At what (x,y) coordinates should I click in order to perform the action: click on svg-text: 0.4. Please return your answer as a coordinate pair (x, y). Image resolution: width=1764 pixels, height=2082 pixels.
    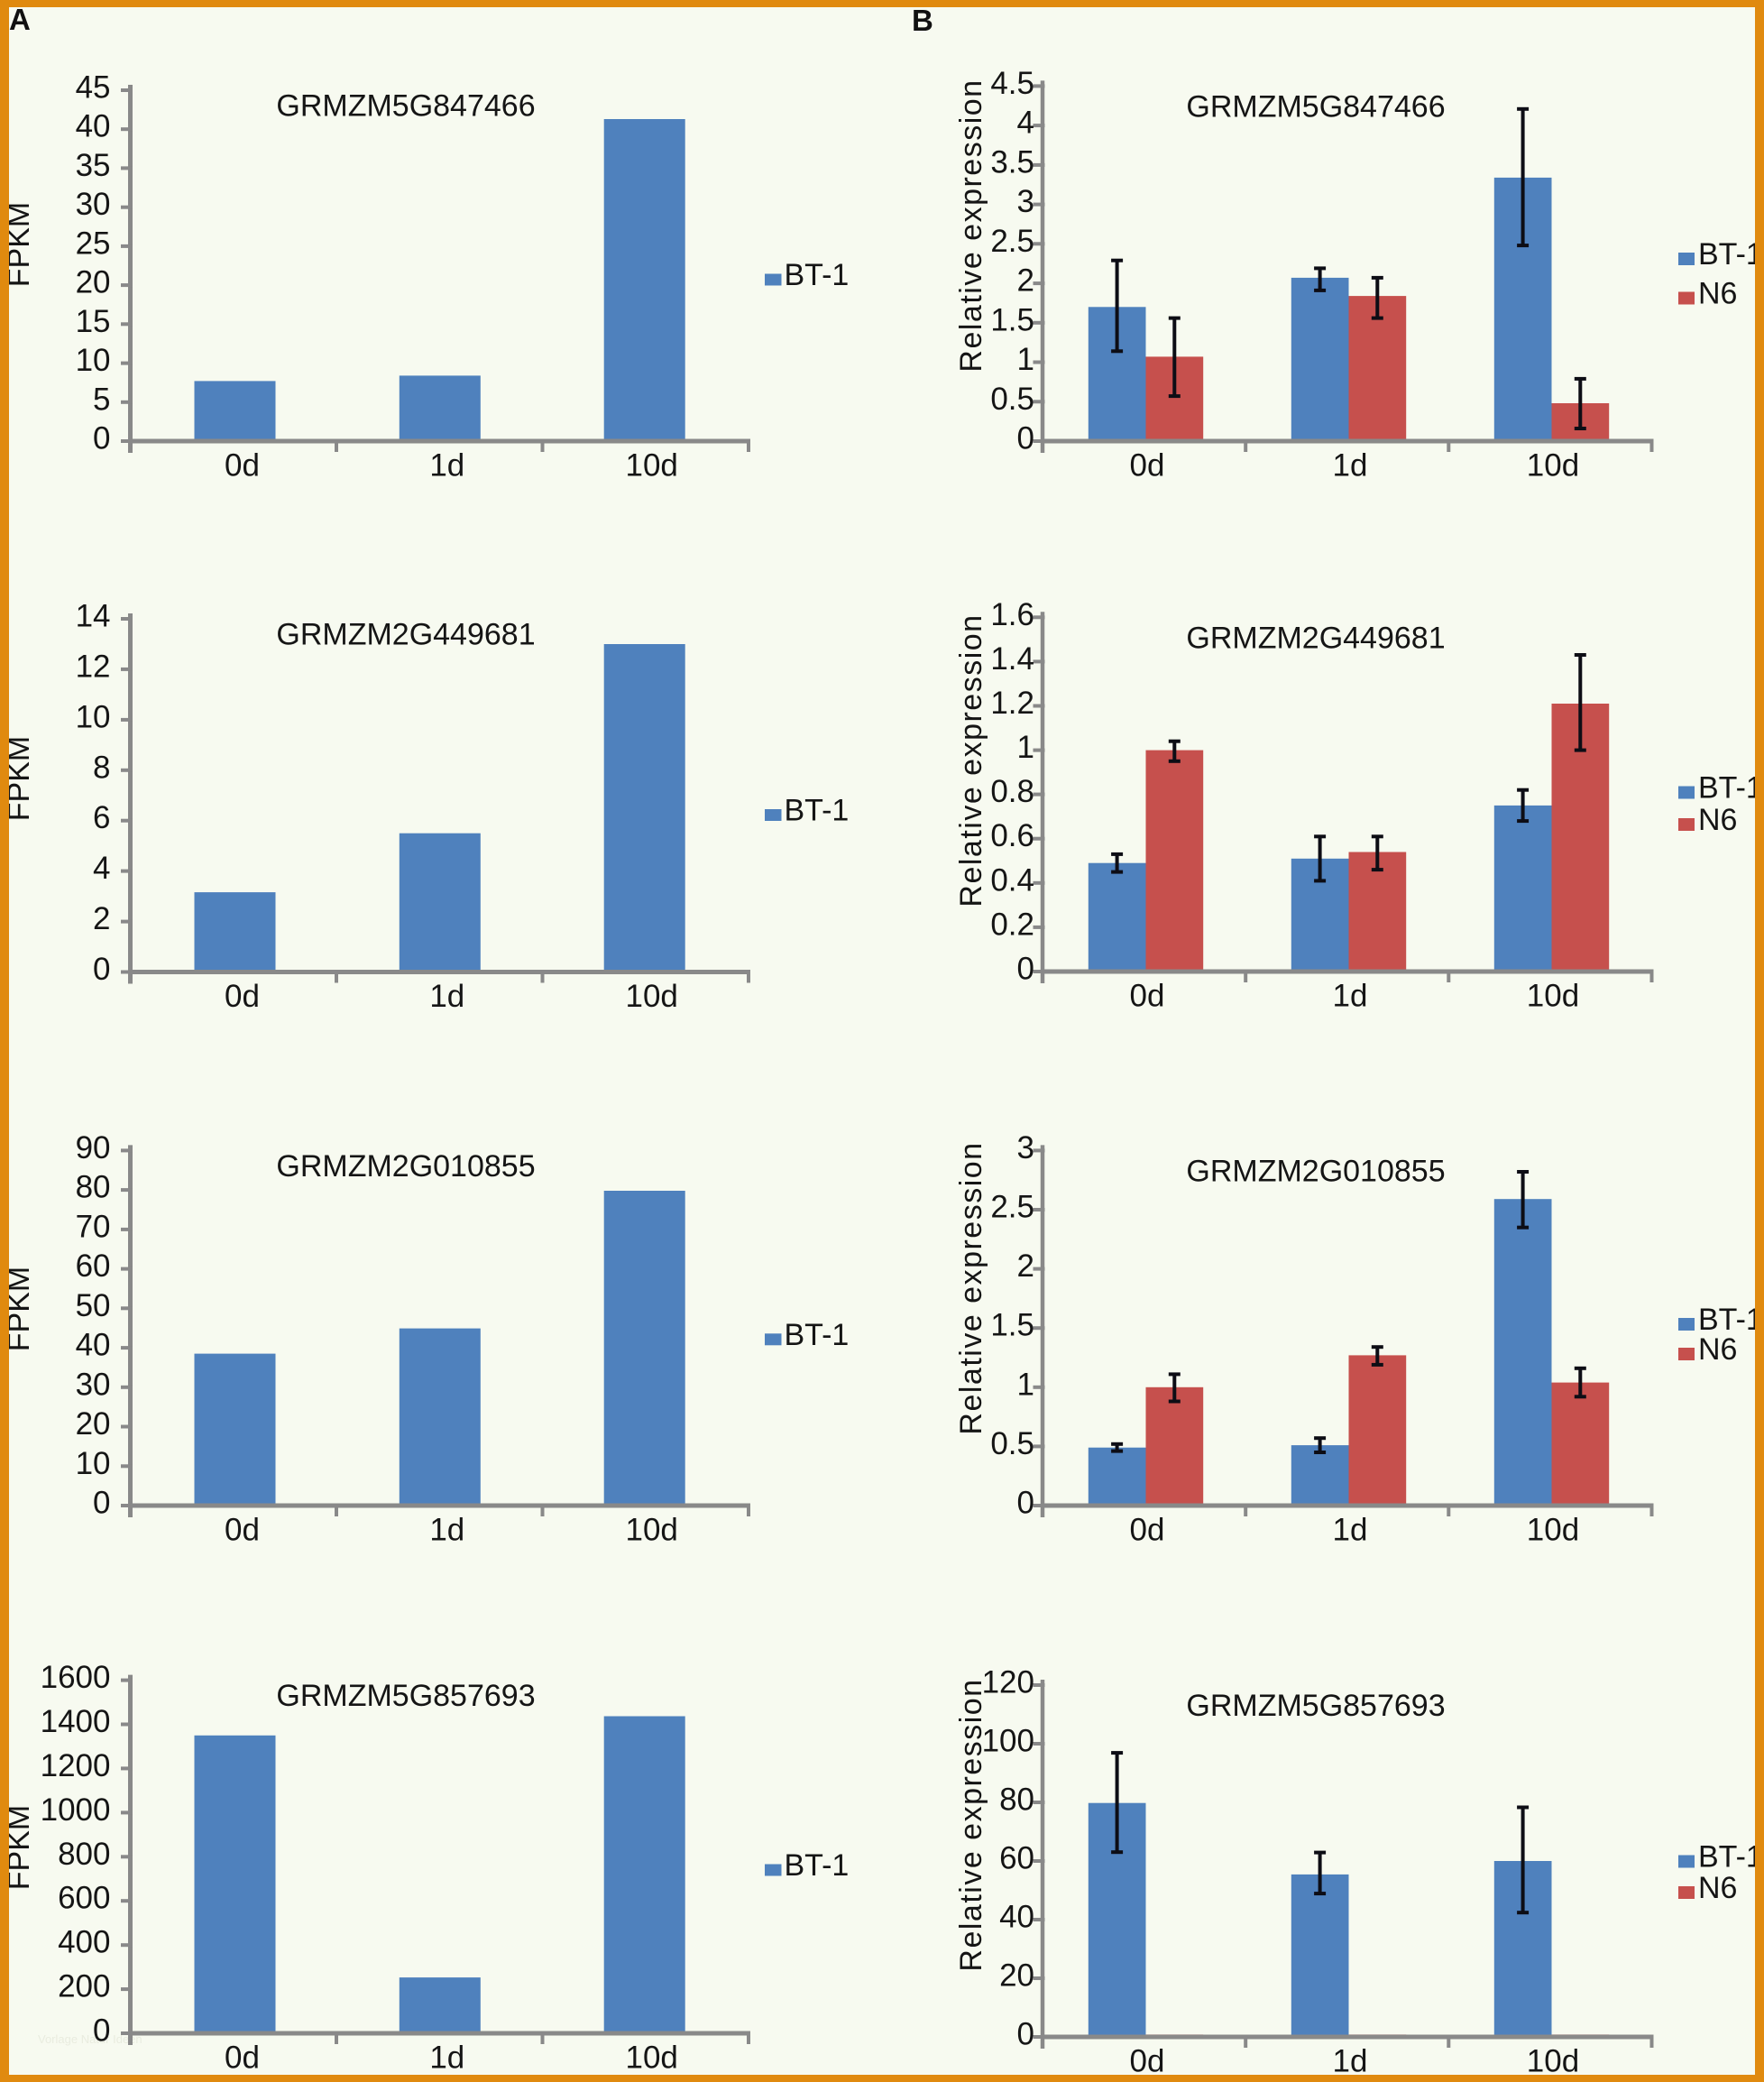
    Looking at the image, I should click on (1012, 880).